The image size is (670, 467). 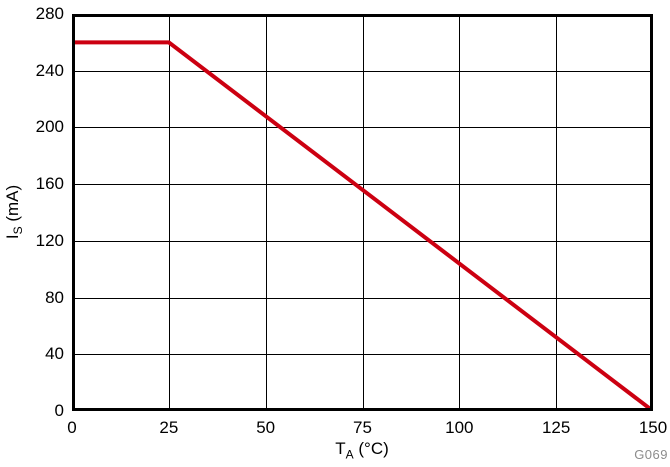 What do you see at coordinates (18, 230) in the screenshot?
I see `y-axis-label-subscript: S` at bounding box center [18, 230].